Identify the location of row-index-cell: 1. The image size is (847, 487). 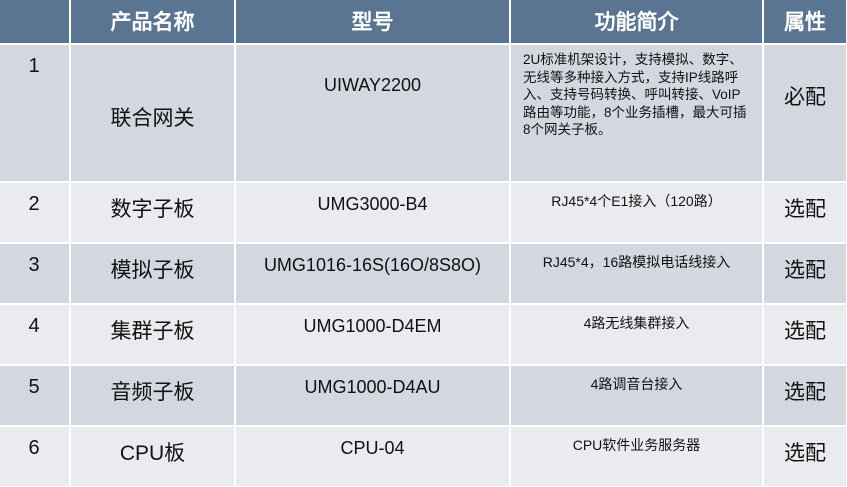
(35, 113).